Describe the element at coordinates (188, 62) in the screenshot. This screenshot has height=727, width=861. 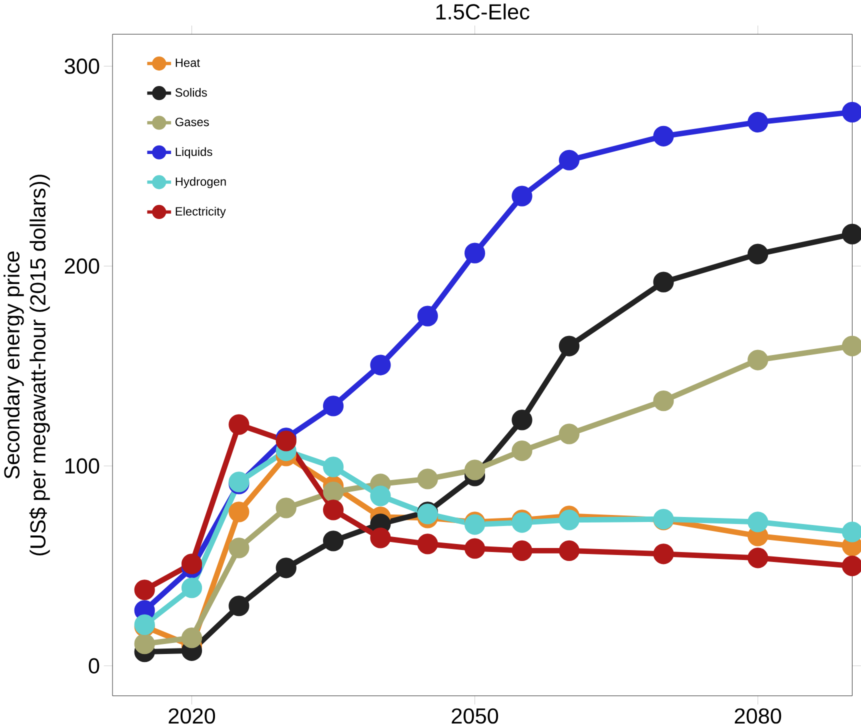
I see `legend-label: Heat` at that location.